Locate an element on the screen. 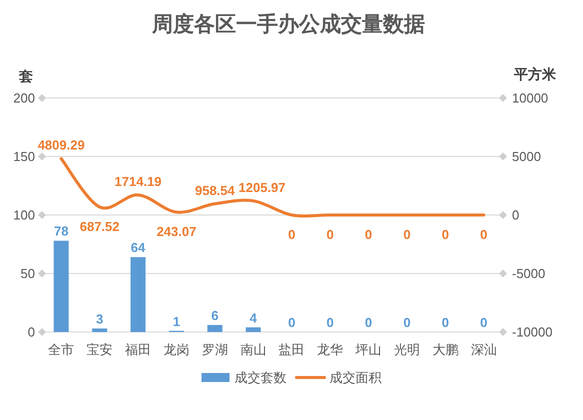 This screenshot has width=583, height=420. x-tick-label: 光明 is located at coordinates (407, 349).